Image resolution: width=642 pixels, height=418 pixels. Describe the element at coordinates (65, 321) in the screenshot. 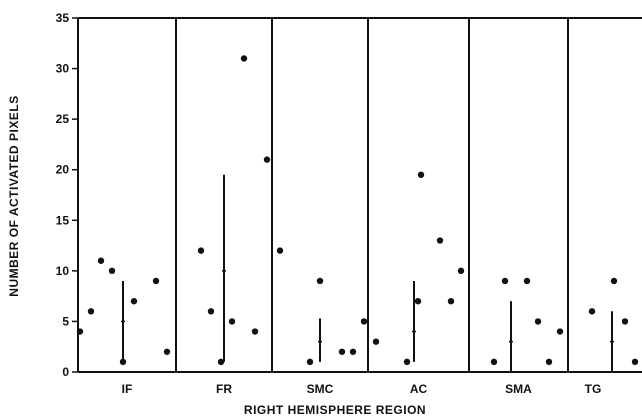

I see `y-tick-label: 5` at that location.